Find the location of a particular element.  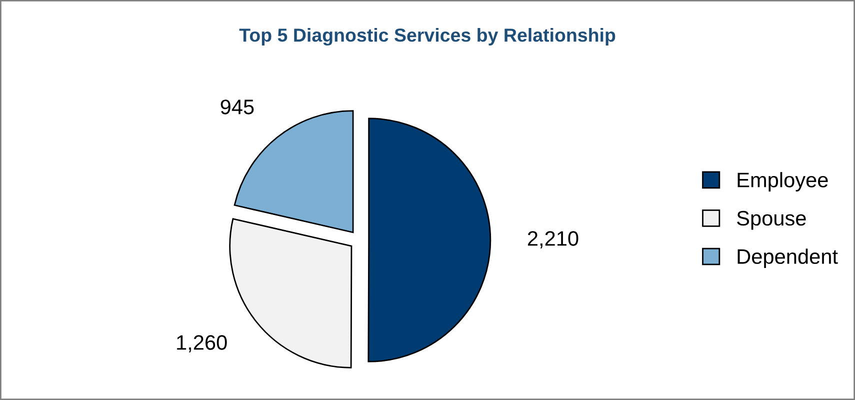

data-label: 2,210 is located at coordinates (553, 239).